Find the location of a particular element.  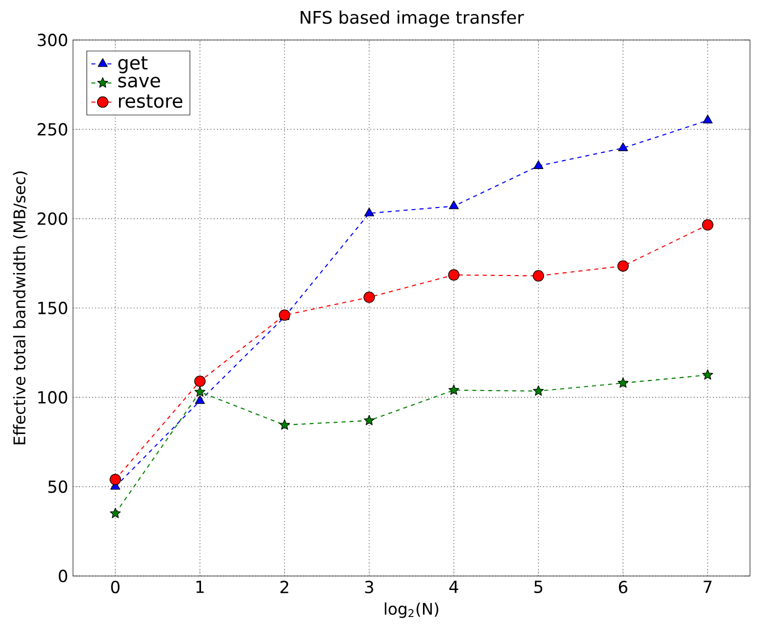

x-tick-label: 3 is located at coordinates (369, 587).